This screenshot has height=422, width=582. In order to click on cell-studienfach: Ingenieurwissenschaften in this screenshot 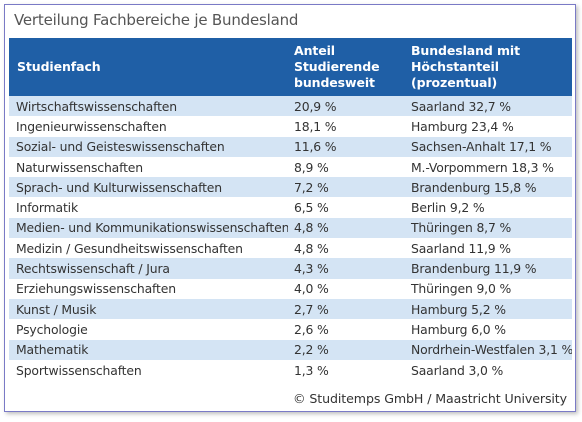, I will do `click(148, 126)`.